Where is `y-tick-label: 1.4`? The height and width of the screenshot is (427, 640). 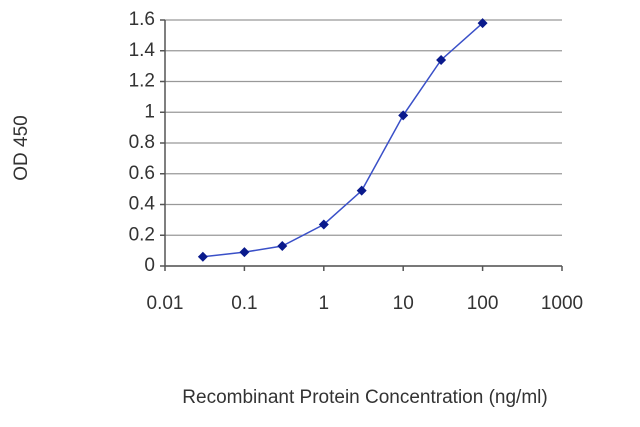 y-tick-label: 1.4 is located at coordinates (142, 50).